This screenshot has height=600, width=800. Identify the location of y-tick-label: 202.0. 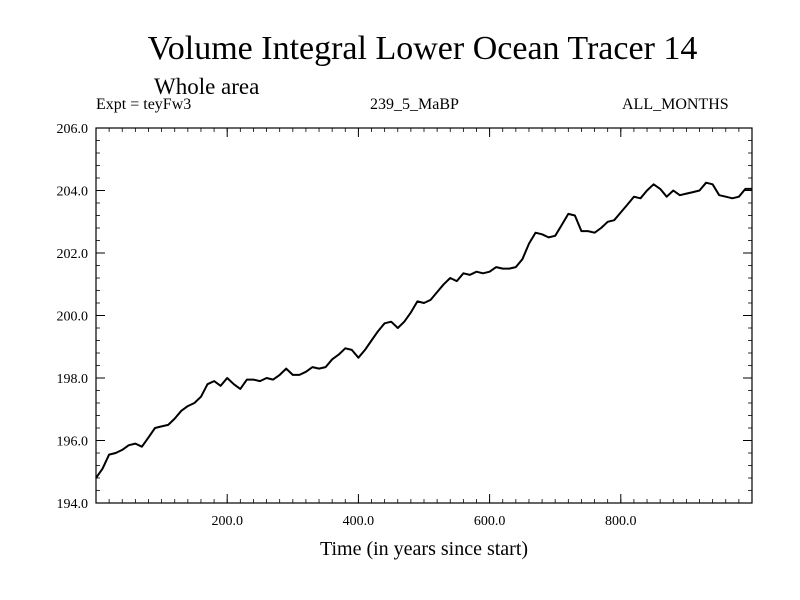
(73, 254).